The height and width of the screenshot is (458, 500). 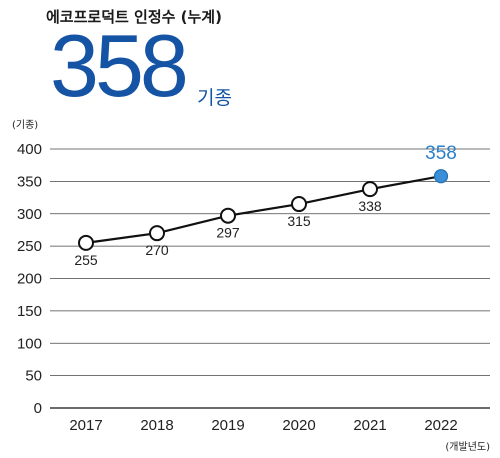 What do you see at coordinates (29, 181) in the screenshot?
I see `y-tick-label: 350` at bounding box center [29, 181].